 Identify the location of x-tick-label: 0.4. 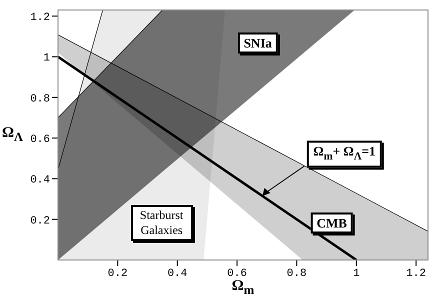
(177, 274).